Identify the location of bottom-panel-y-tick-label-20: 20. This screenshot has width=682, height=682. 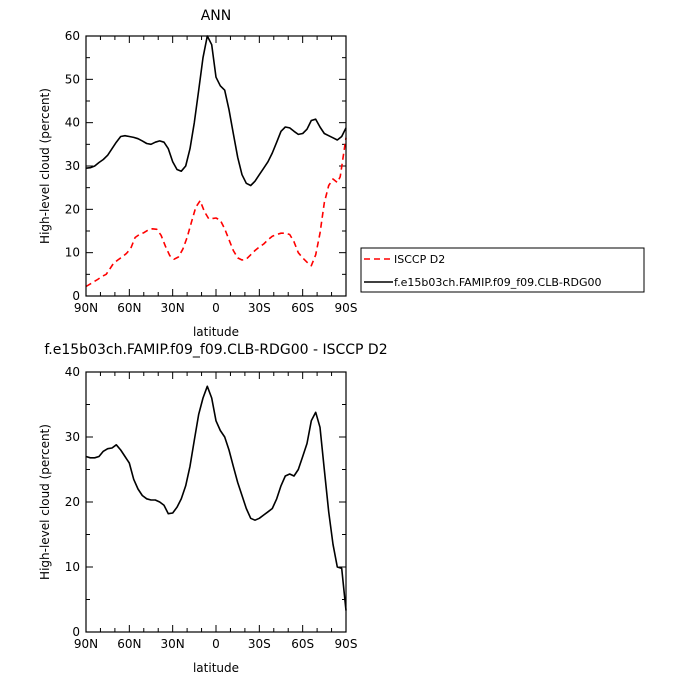
(72, 502).